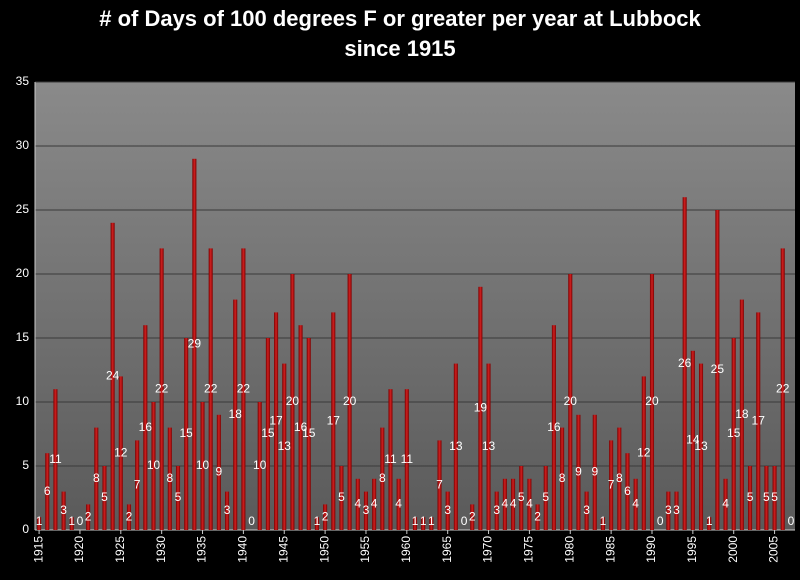  Describe the element at coordinates (529, 549) in the screenshot. I see `x-tick-label: 1975` at that location.